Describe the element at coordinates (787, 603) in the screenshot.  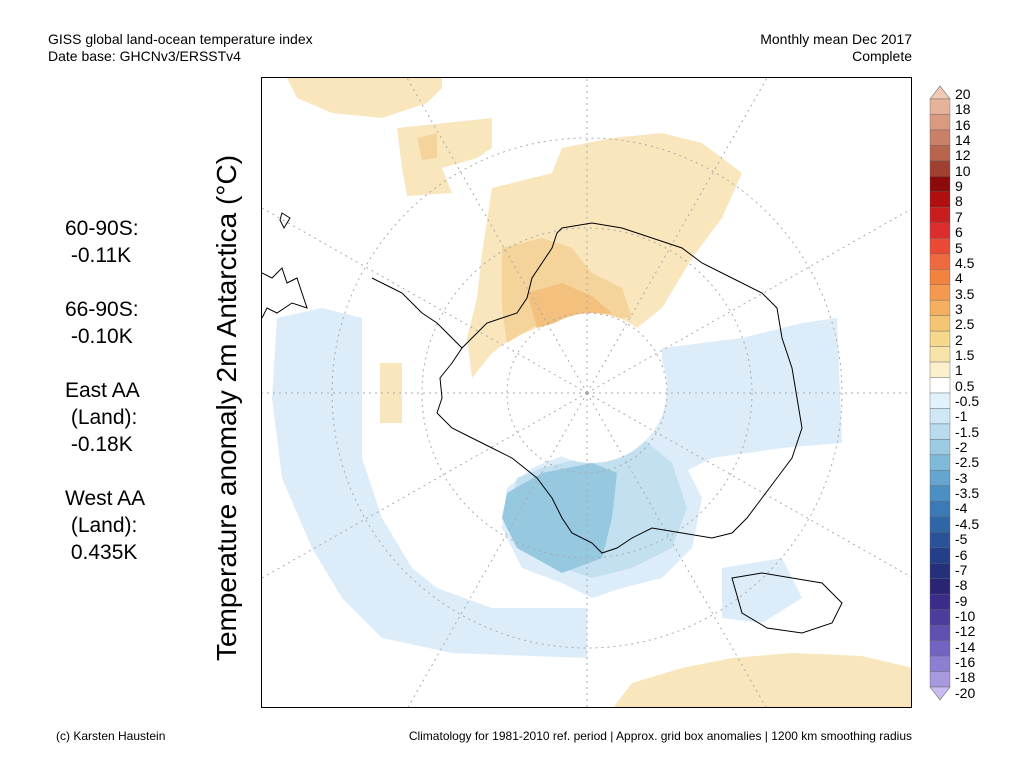
I see `australia-coastline` at that location.